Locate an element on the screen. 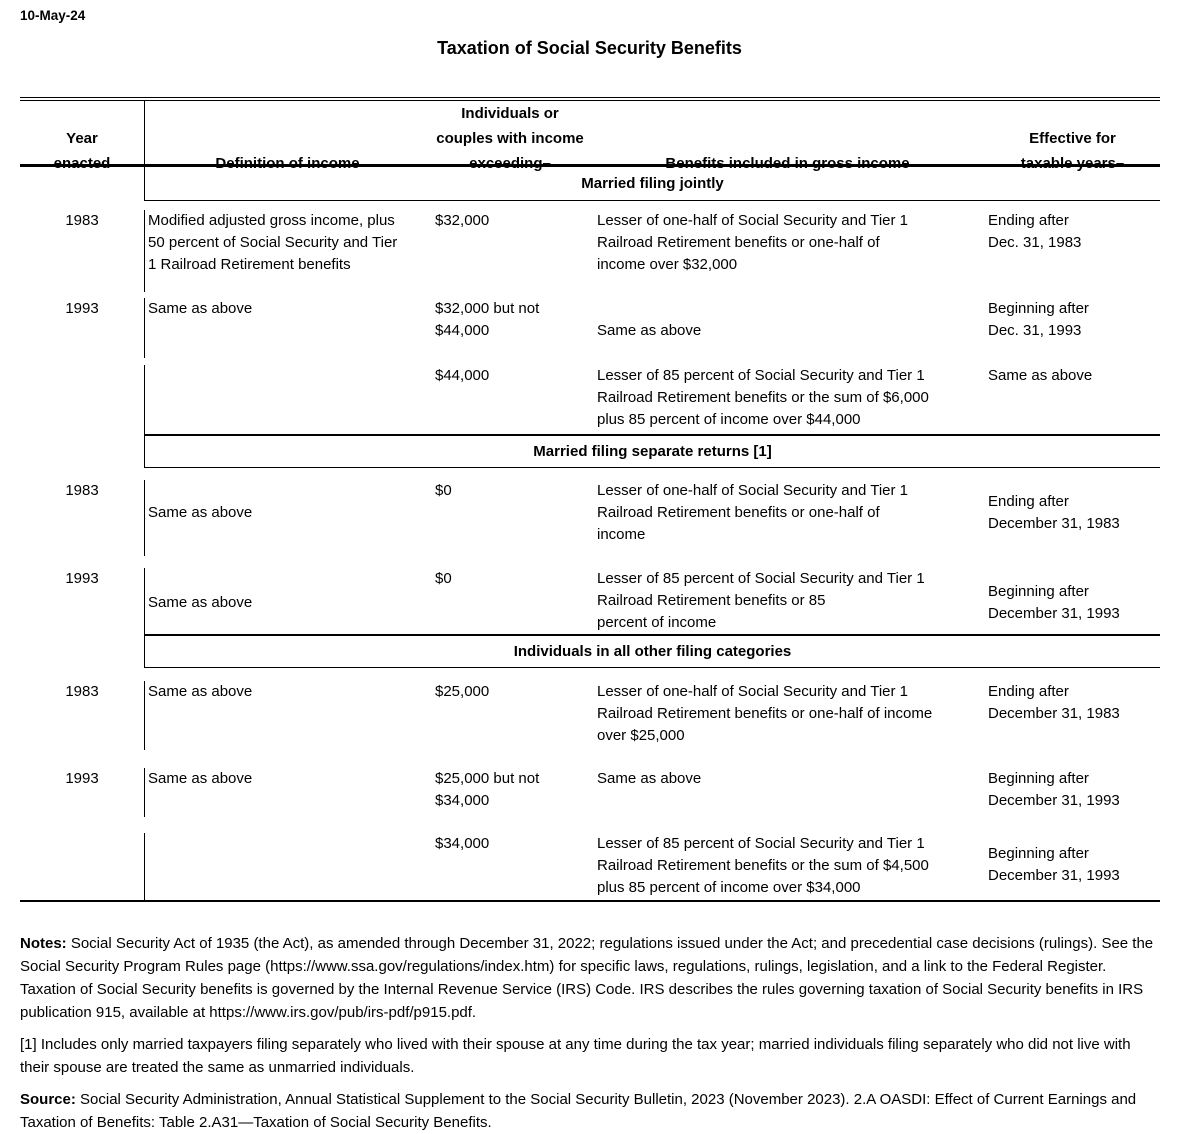  section-header-married-separate: Married filing separate returns [1] is located at coordinates (590, 451).